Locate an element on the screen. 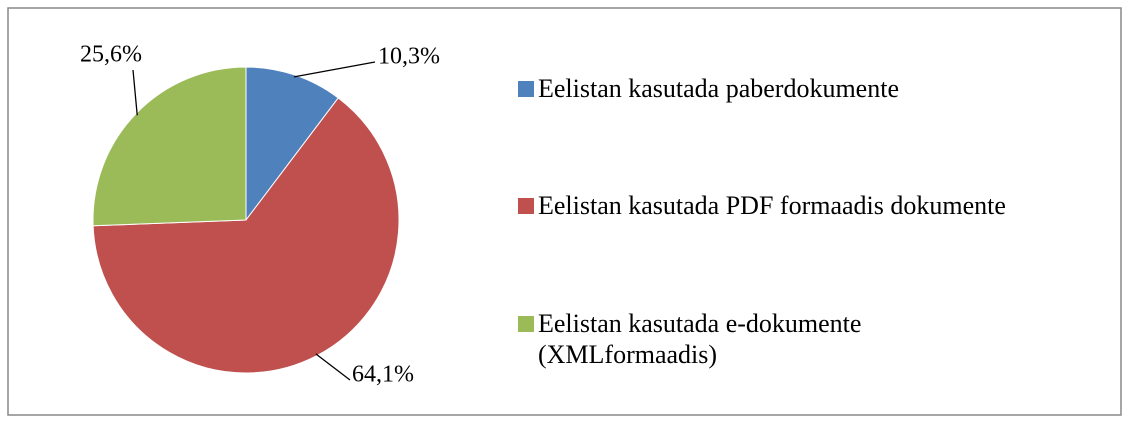 The width and height of the screenshot is (1130, 423). legend-item: Eelistan kasutada paberdokumente is located at coordinates (708, 88).